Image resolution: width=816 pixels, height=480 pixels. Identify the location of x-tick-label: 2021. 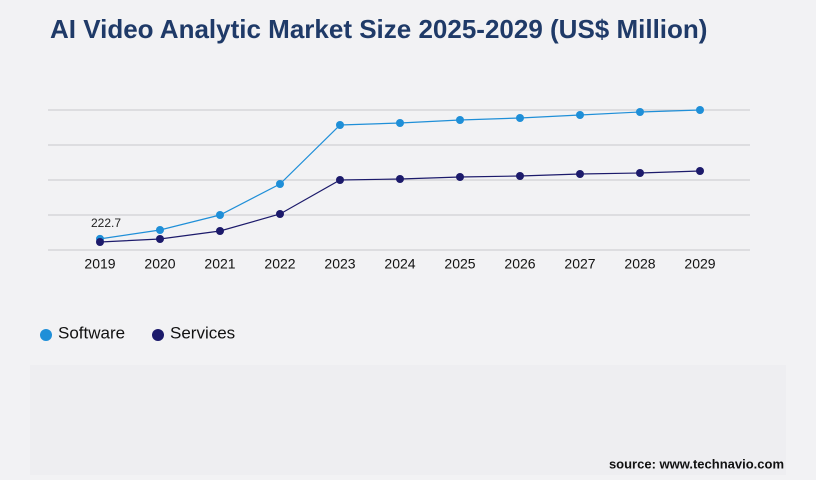
(219, 264).